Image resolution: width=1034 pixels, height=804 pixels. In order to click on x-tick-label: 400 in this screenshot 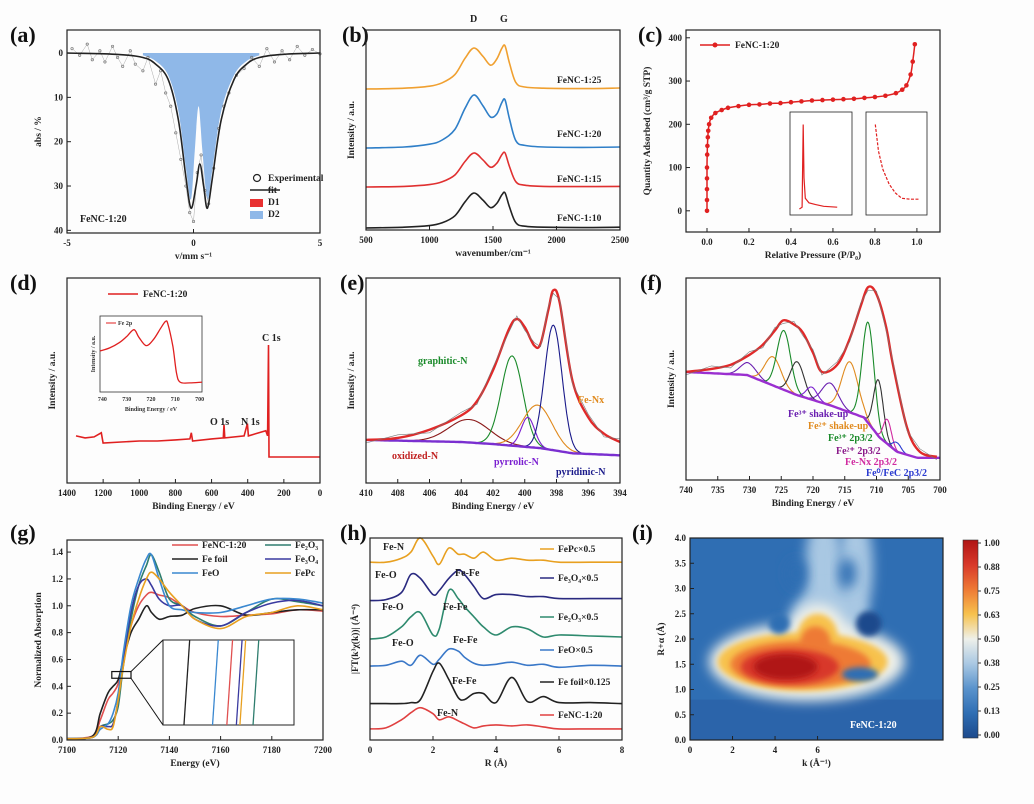, I will do `click(525, 493)`.